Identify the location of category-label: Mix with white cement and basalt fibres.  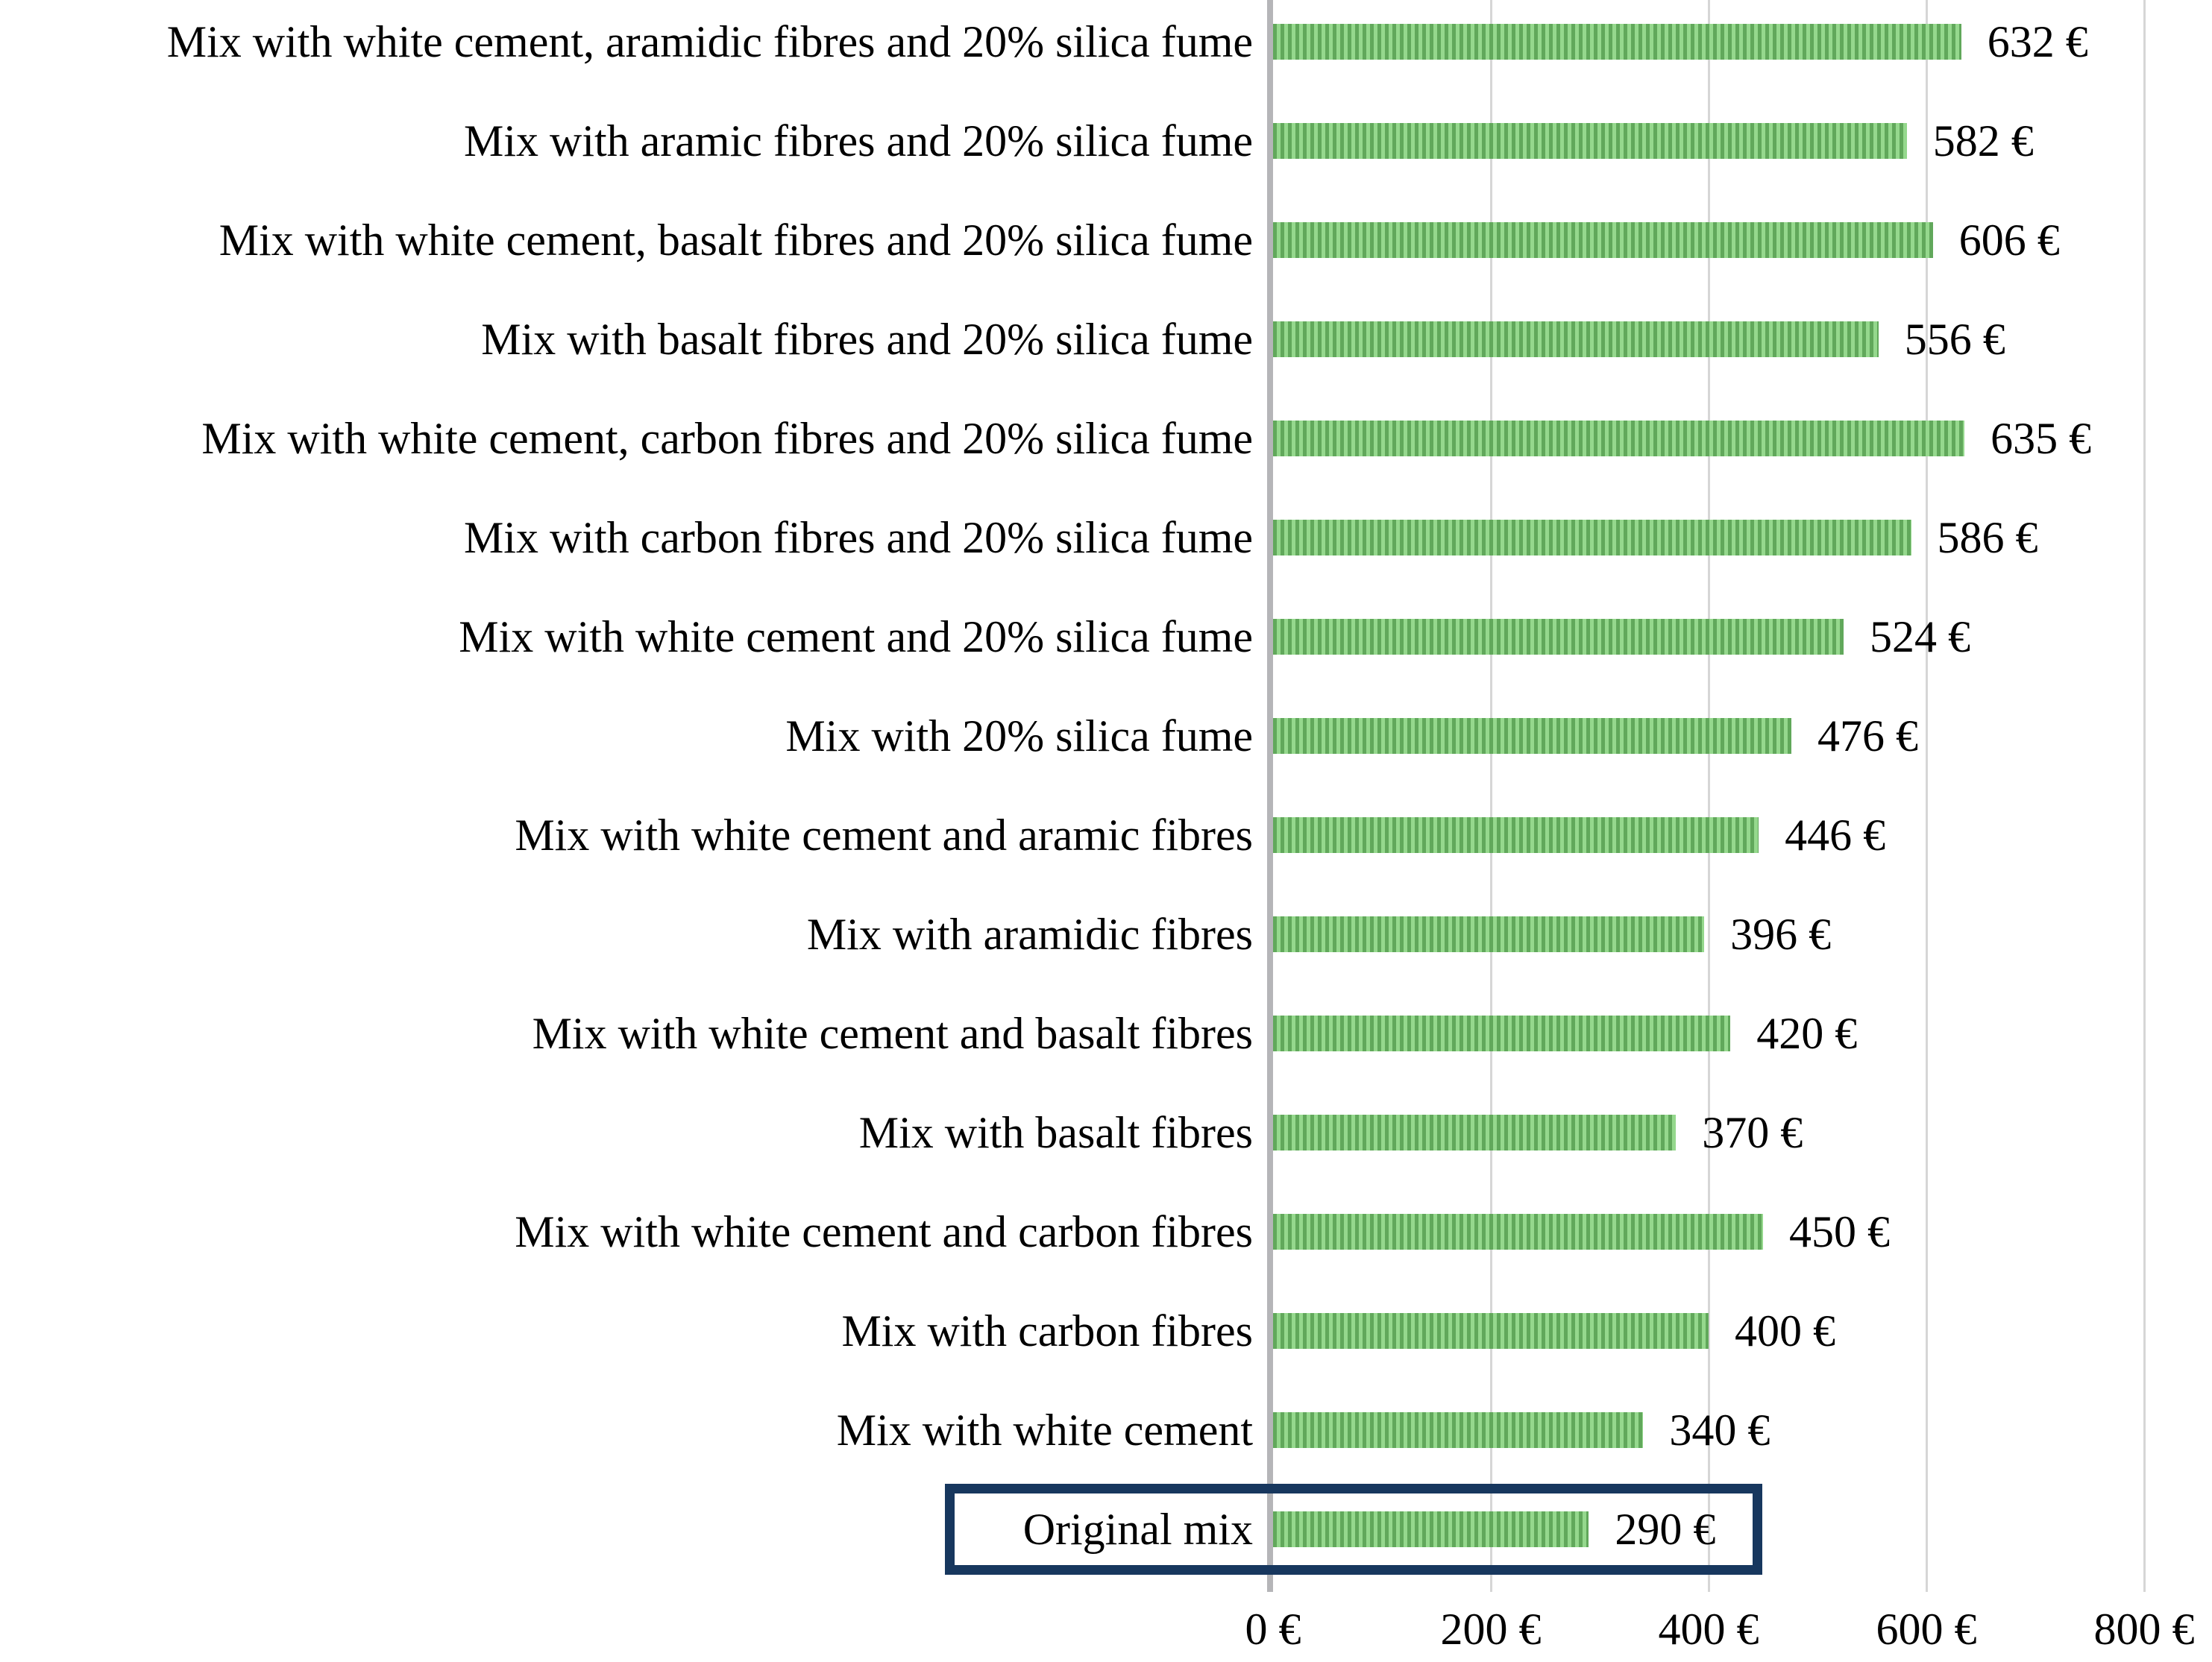
(892, 1033).